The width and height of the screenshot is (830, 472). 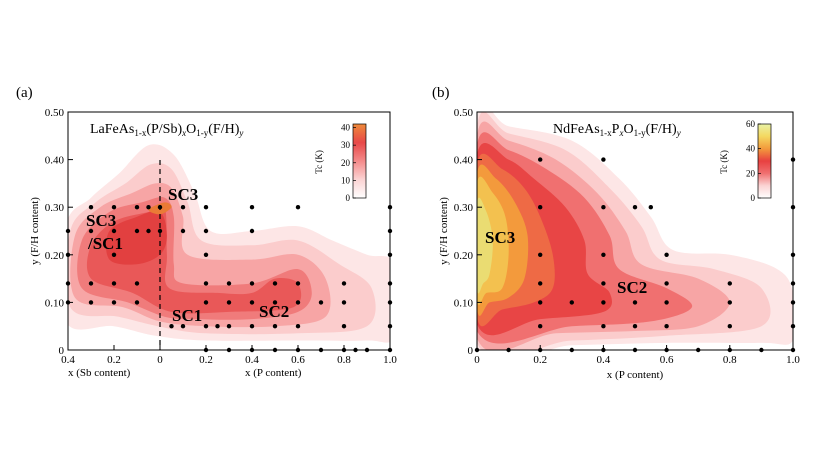 What do you see at coordinates (101, 220) in the screenshot?
I see `region-label-sc3-left: SC3` at bounding box center [101, 220].